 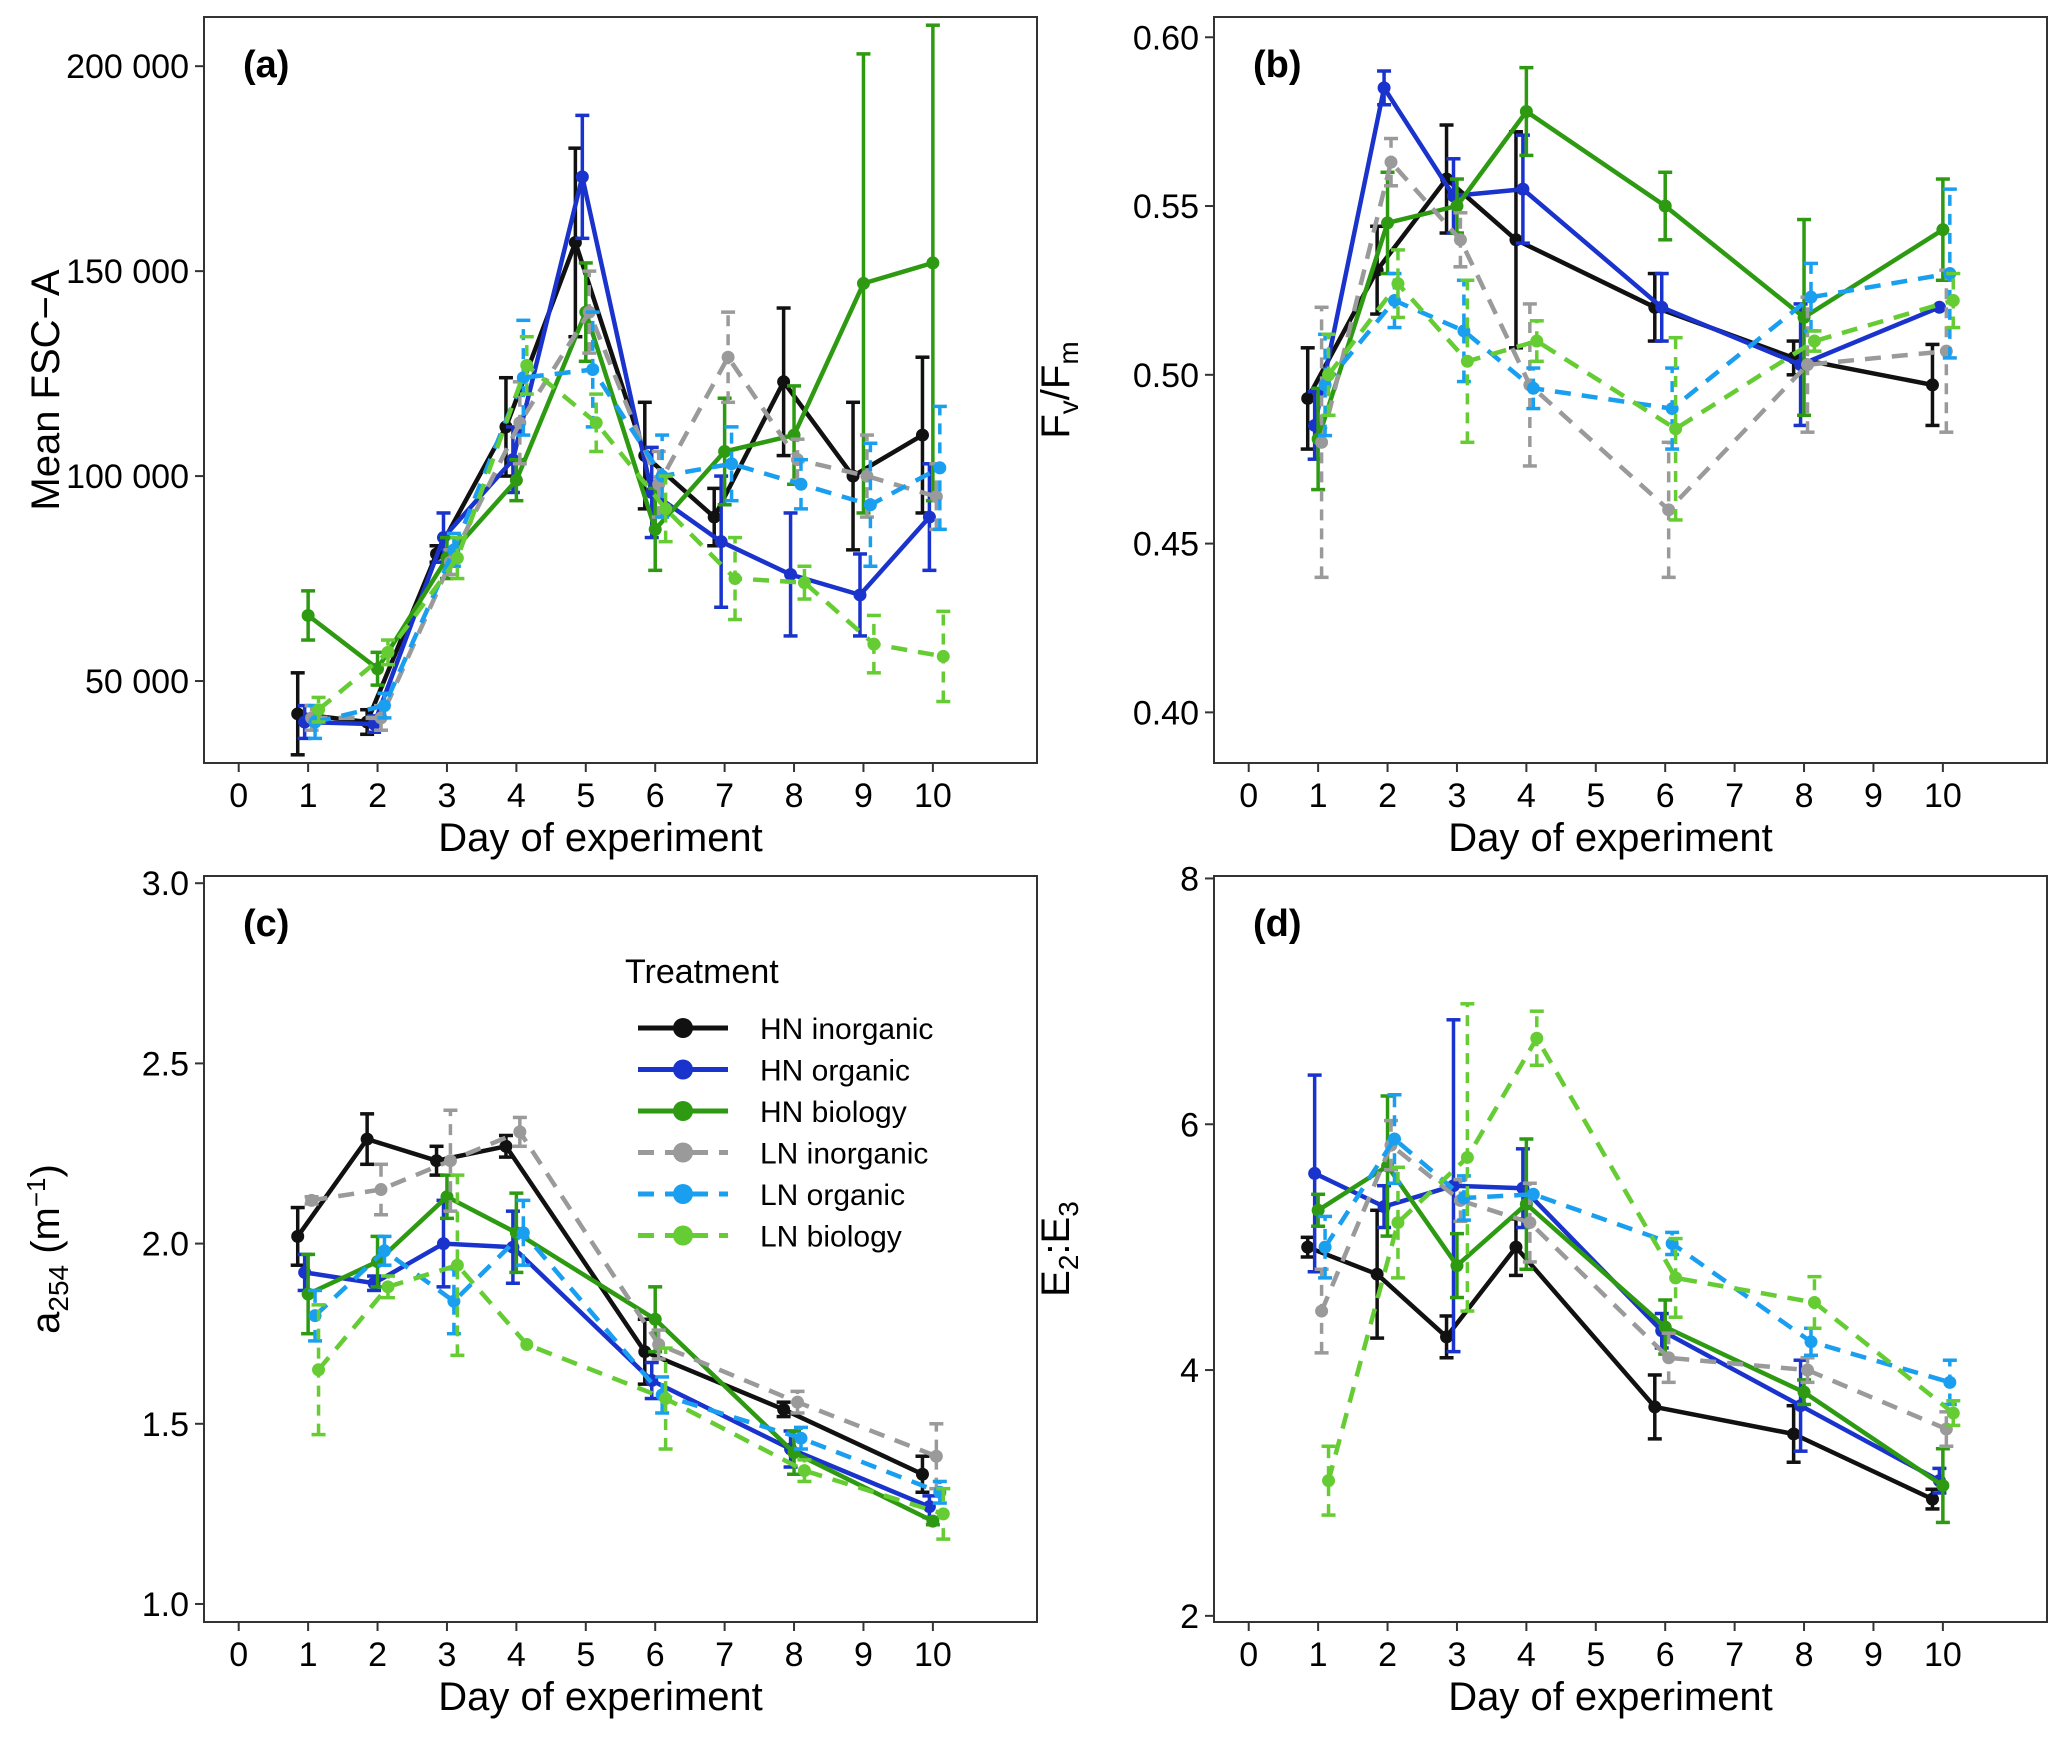 What do you see at coordinates (1059, 389) in the screenshot?
I see `y-axis-title: Fv/Fm` at bounding box center [1059, 389].